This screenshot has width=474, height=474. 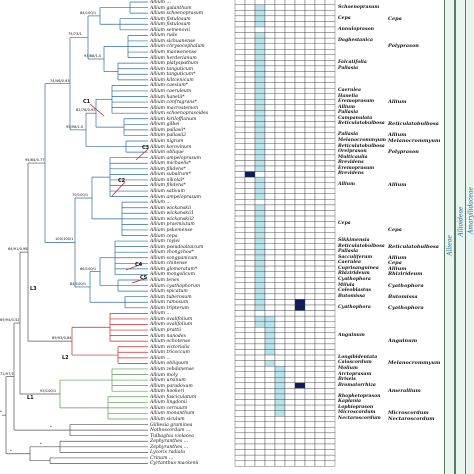 I want to click on section-label: Milula, so click(x=346, y=285).